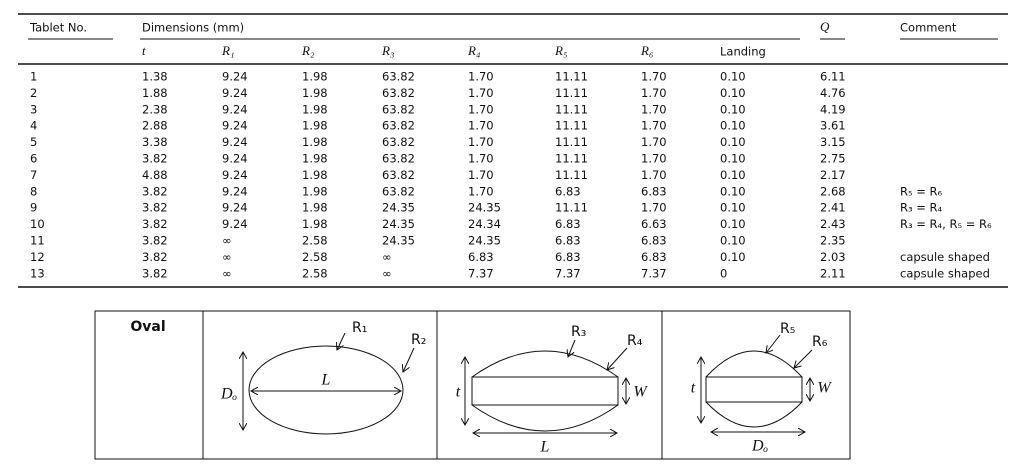 The height and width of the screenshot is (476, 1013). What do you see at coordinates (458, 392) in the screenshot?
I see `label: t` at bounding box center [458, 392].